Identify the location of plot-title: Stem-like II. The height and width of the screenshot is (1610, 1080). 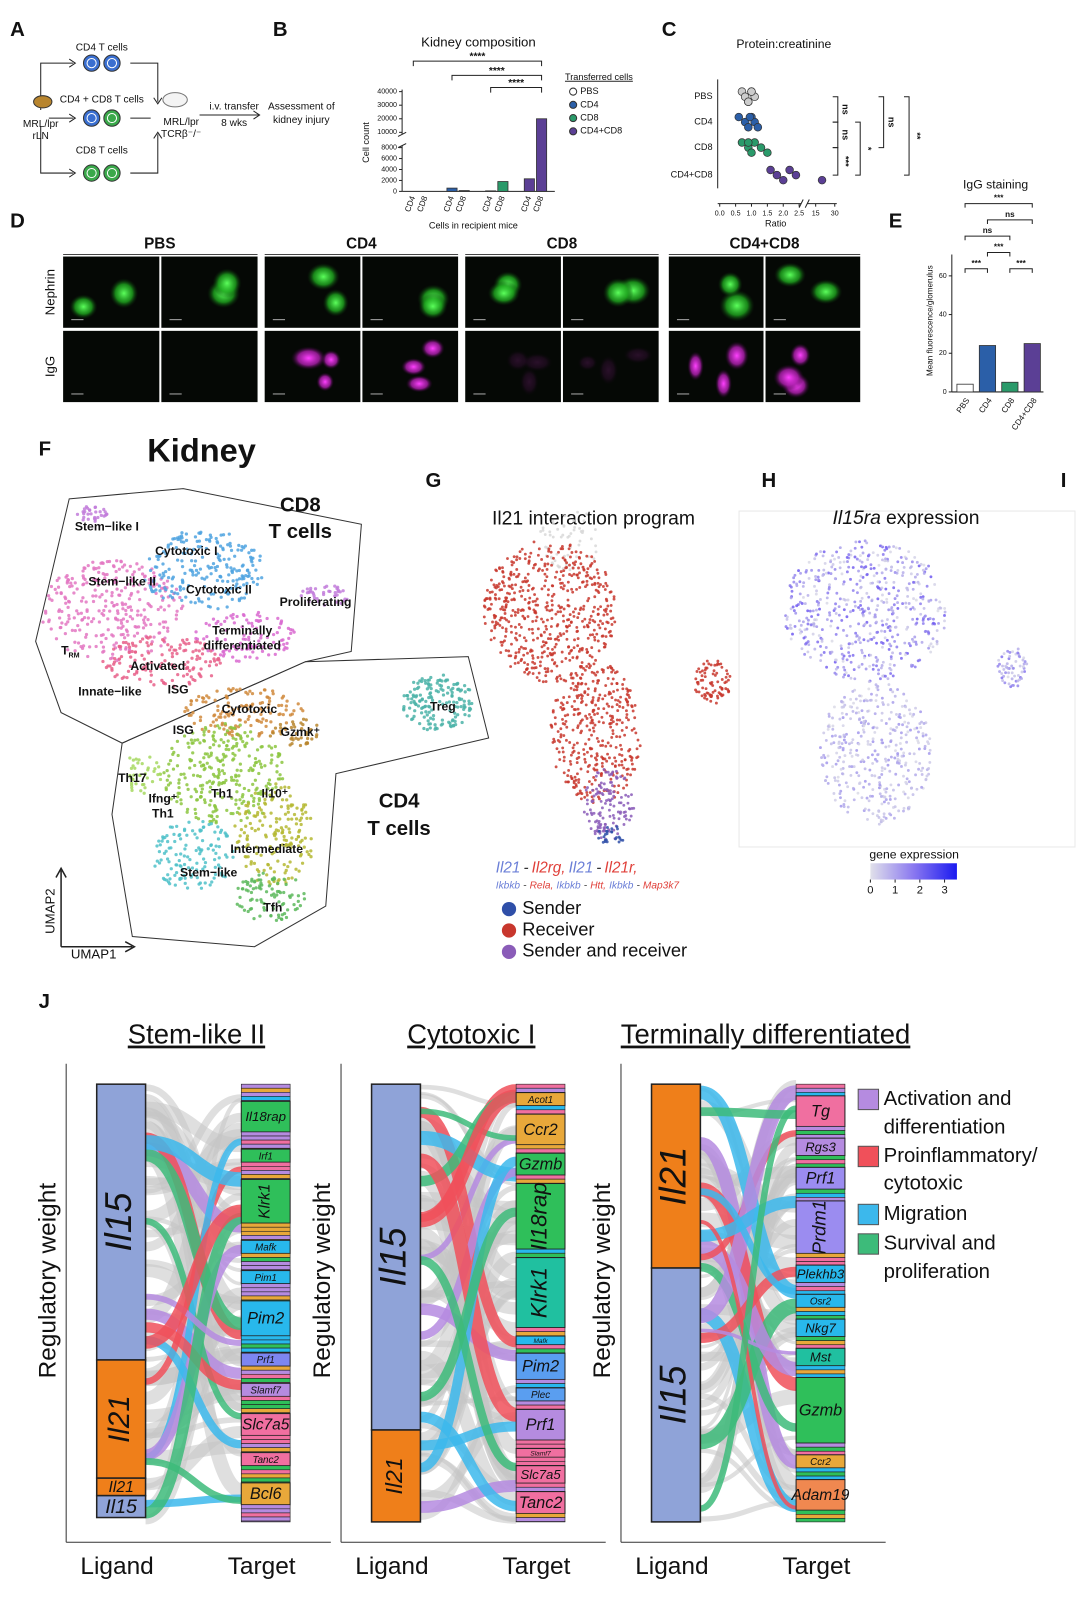
(196, 1034).